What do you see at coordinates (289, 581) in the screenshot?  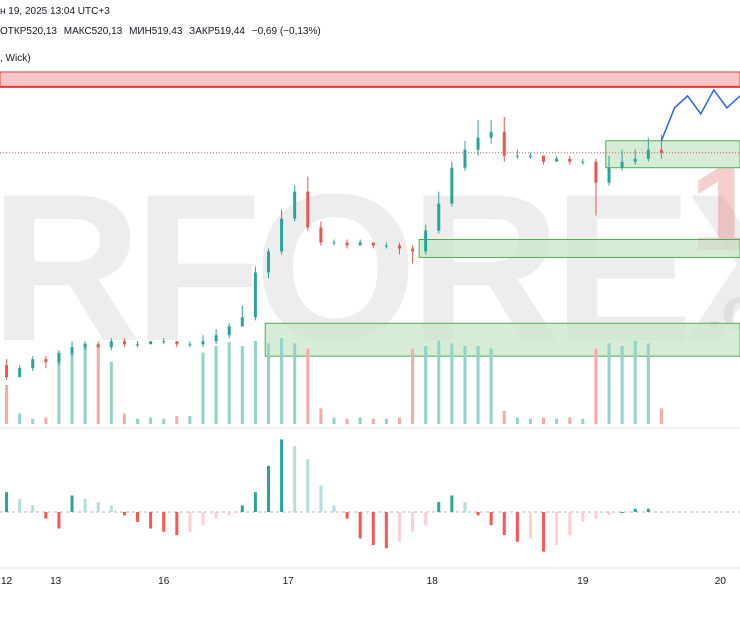 I see `x-tick-label: 17` at bounding box center [289, 581].